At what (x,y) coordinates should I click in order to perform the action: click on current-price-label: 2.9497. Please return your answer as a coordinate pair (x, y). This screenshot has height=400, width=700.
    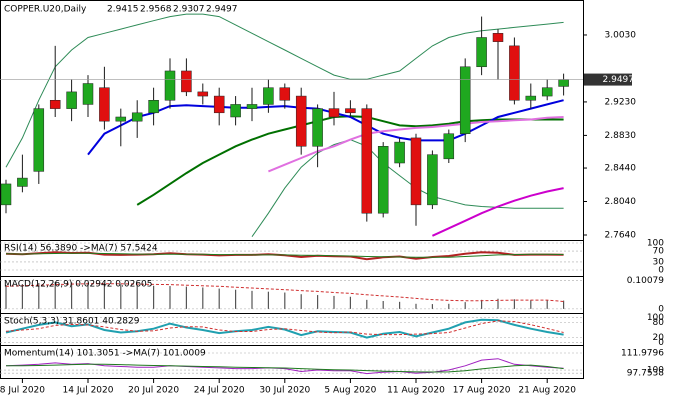
    Looking at the image, I should click on (619, 80).